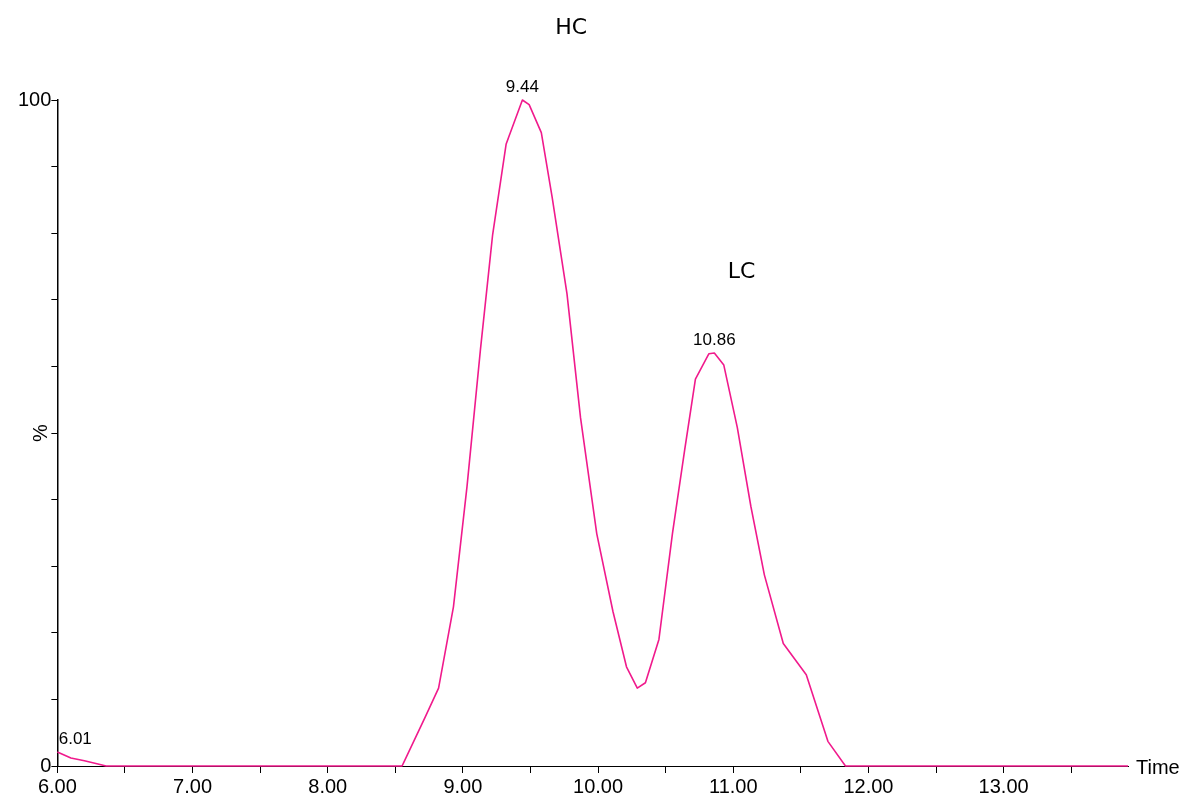 Image resolution: width=1186 pixels, height=805 pixels. Describe the element at coordinates (741, 270) in the screenshot. I see `annotation: LC` at that location.